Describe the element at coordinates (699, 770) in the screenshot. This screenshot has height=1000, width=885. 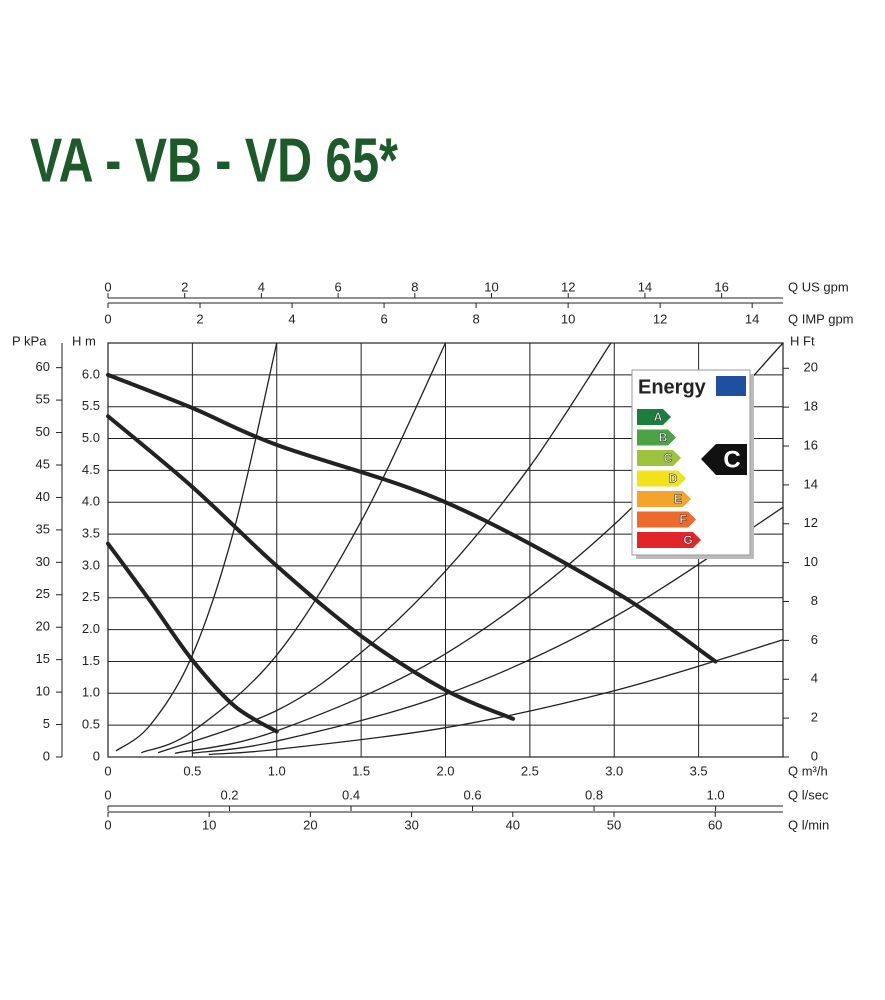
I see `x-tick-label: 3.5` at that location.